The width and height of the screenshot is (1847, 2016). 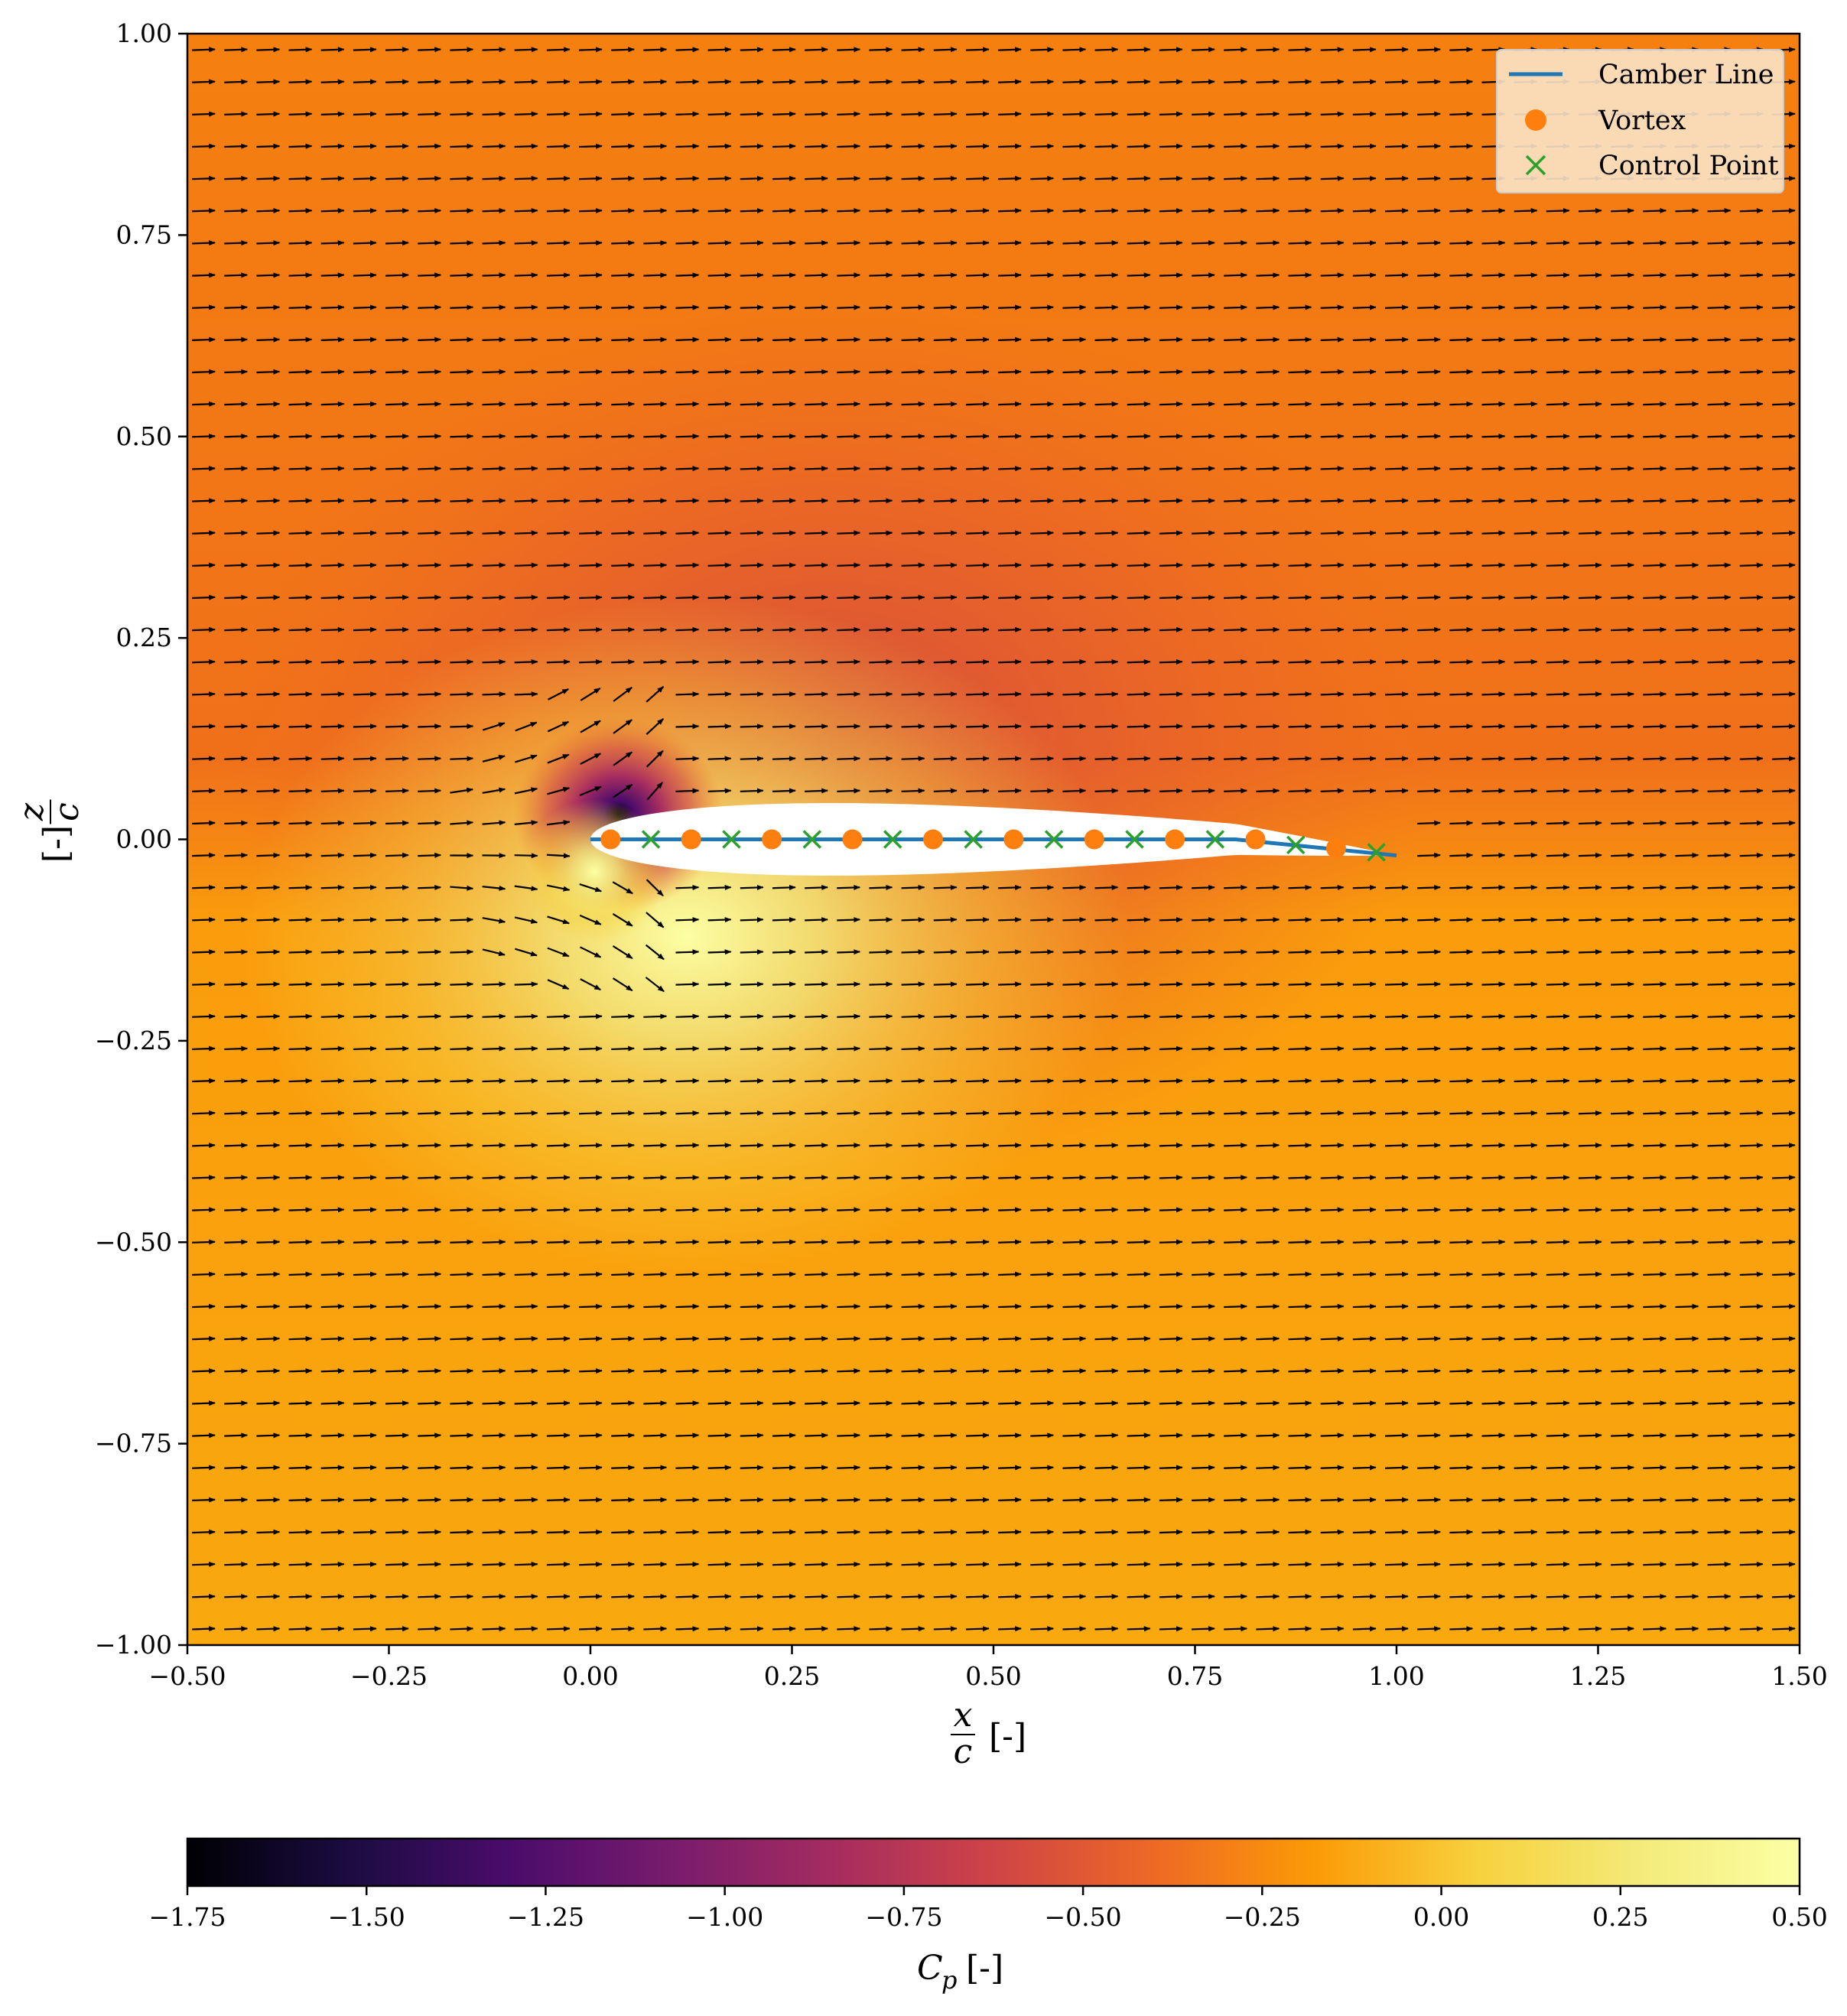 What do you see at coordinates (1535, 165) in the screenshot?
I see `legend-control-point-swatch` at bounding box center [1535, 165].